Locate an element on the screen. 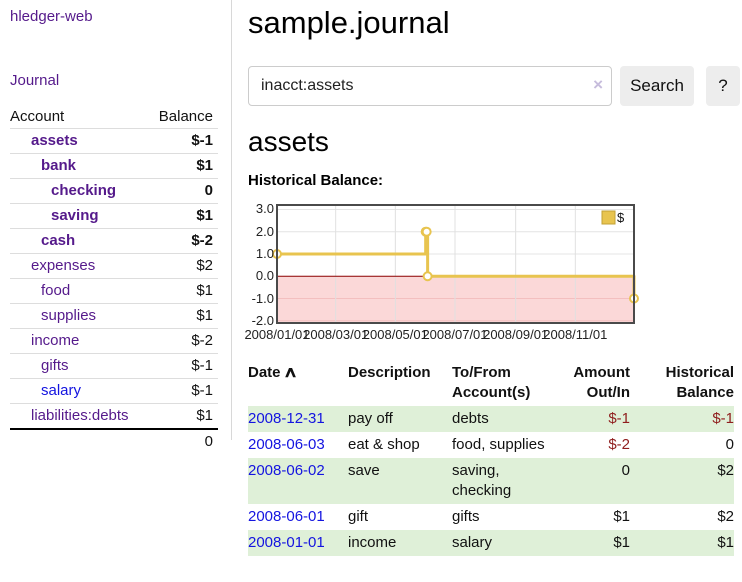 Image resolution: width=742 pixels, height=582 pixels. transaction-balance: $1 is located at coordinates (689, 543).